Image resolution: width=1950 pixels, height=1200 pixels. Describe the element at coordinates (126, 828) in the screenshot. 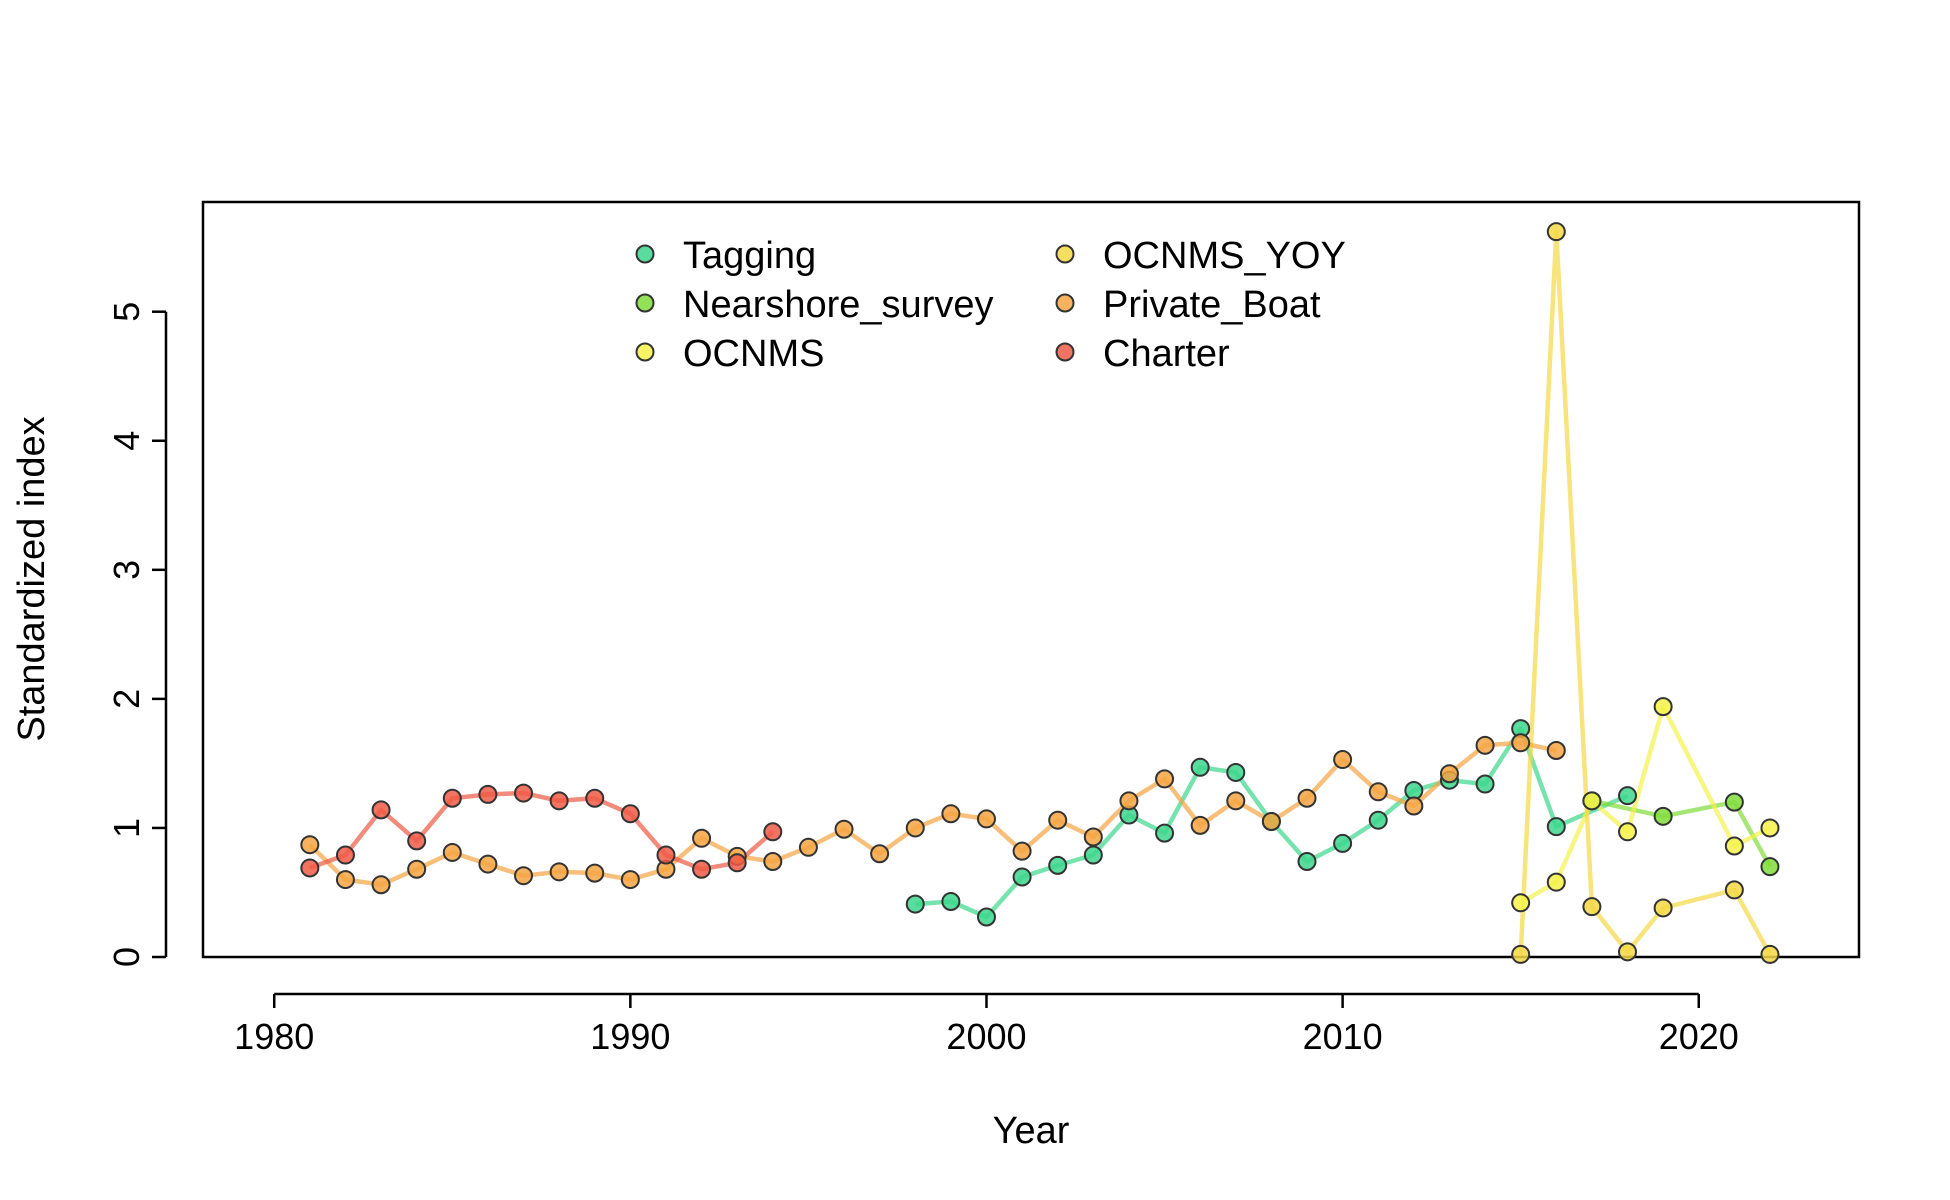

I see `y-tick-label-1: 1` at that location.